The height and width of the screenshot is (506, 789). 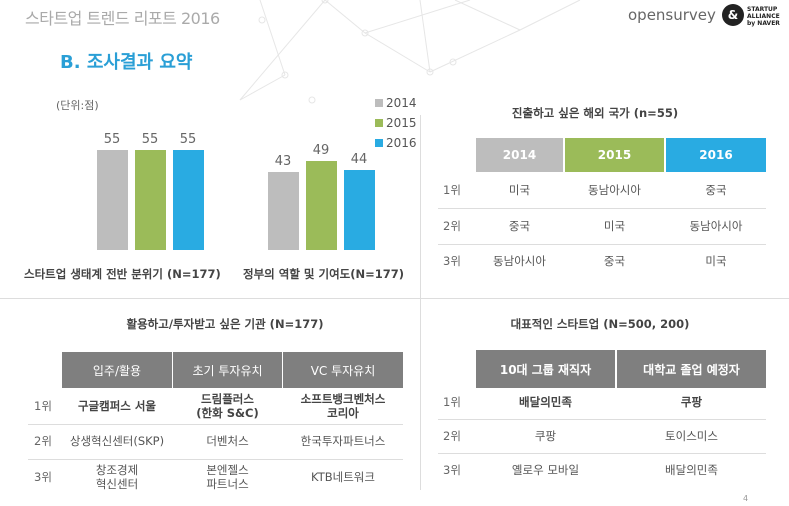 I want to click on legend-2014: 2014, so click(x=396, y=103).